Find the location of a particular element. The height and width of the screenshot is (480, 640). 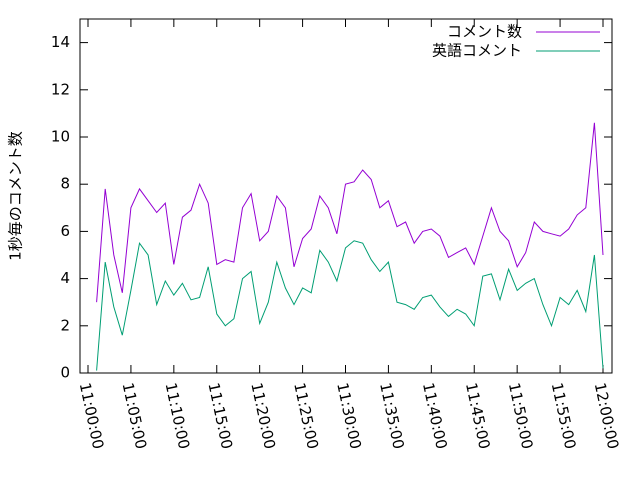

y-axis-label: 1秒毎のコメント数 is located at coordinates (16, 196).